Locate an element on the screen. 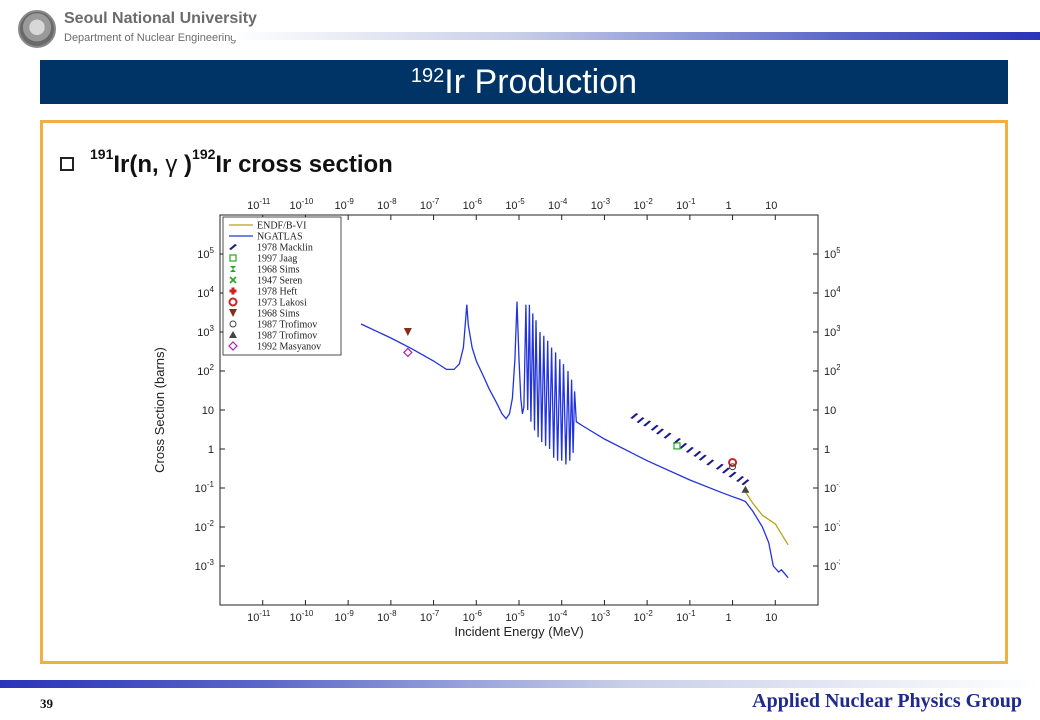 Image resolution: width=1040 pixels, height=720 pixels. x-tick-label-bottom: 1 is located at coordinates (729, 618).